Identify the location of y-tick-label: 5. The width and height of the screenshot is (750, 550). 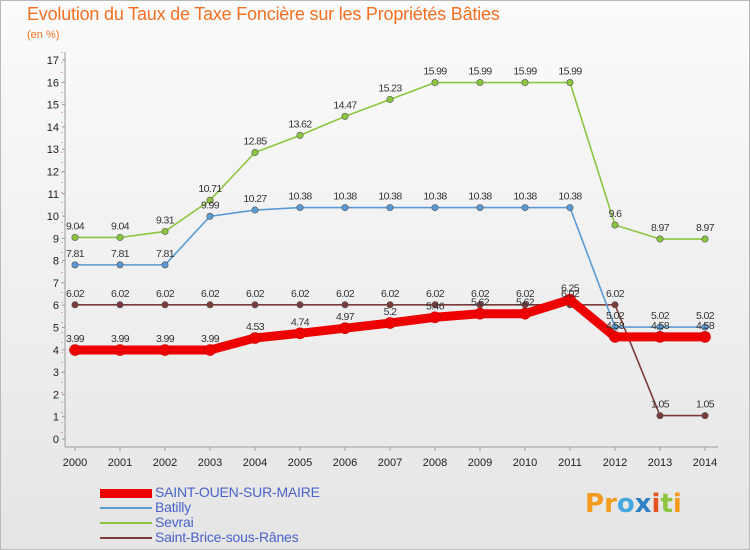
(56, 329).